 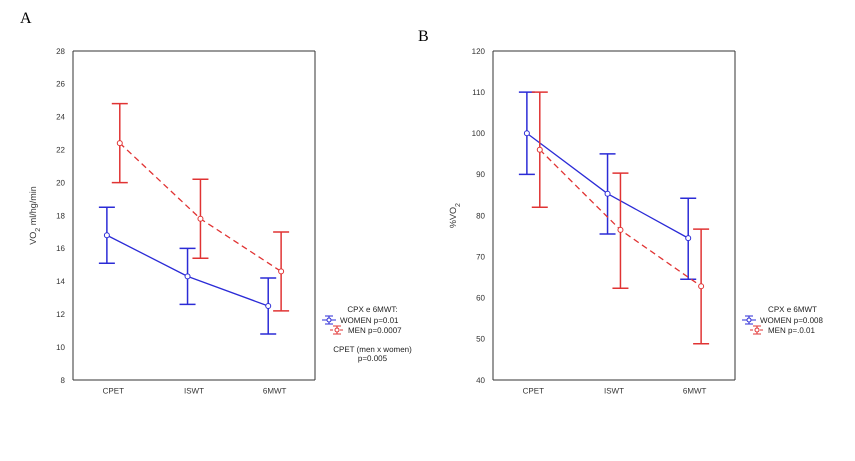 What do you see at coordinates (479, 92) in the screenshot?
I see `y-tick-label: 110` at bounding box center [479, 92].